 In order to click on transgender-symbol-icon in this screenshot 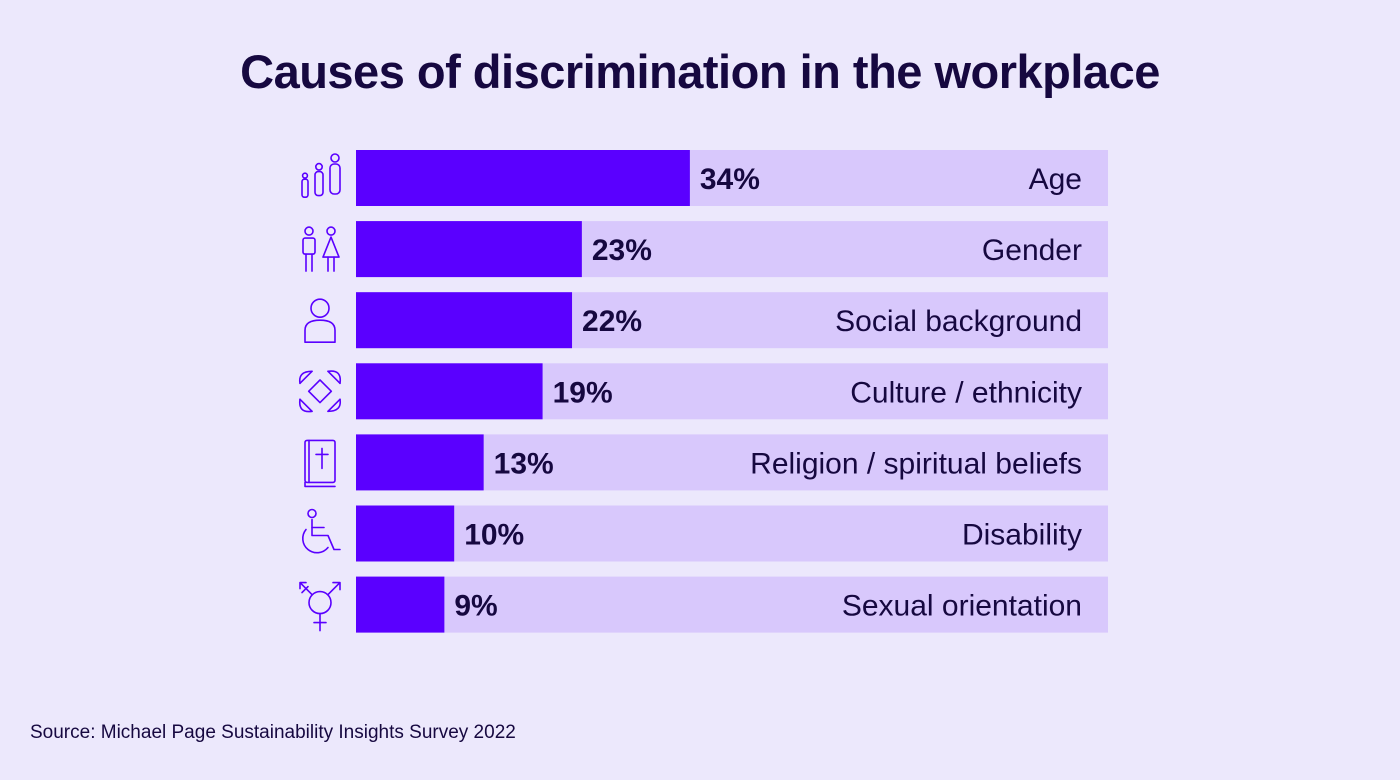, I will do `click(320, 606)`.